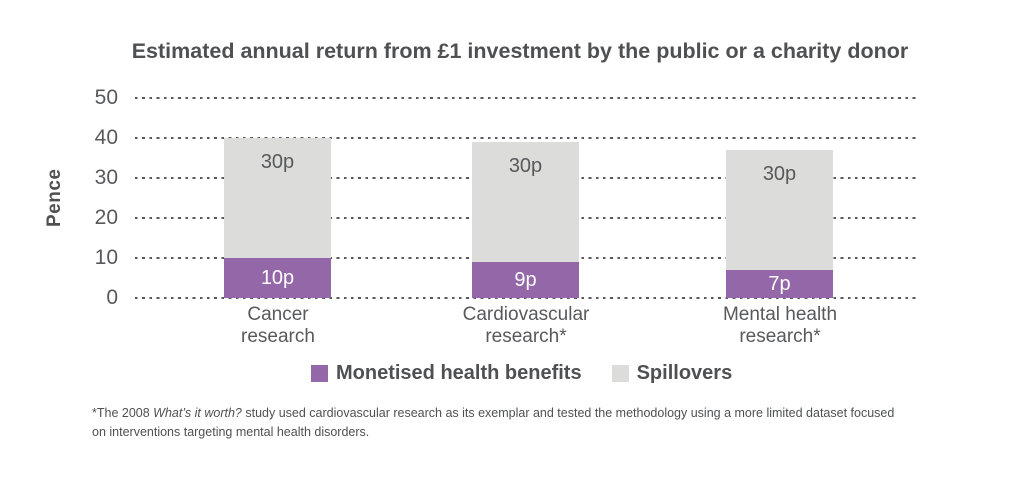 The width and height of the screenshot is (1024, 492). I want to click on category-label-mental-health-research: Mental health research*, so click(780, 325).